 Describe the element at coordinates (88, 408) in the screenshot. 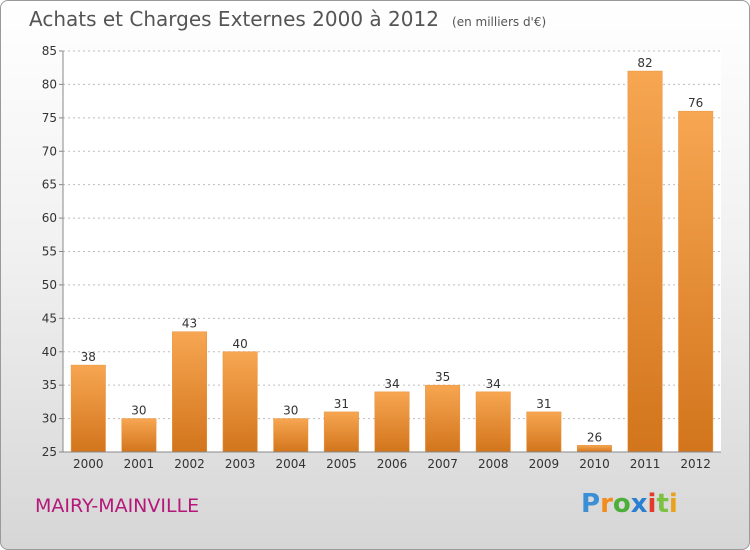

I see `bar-2000` at that location.